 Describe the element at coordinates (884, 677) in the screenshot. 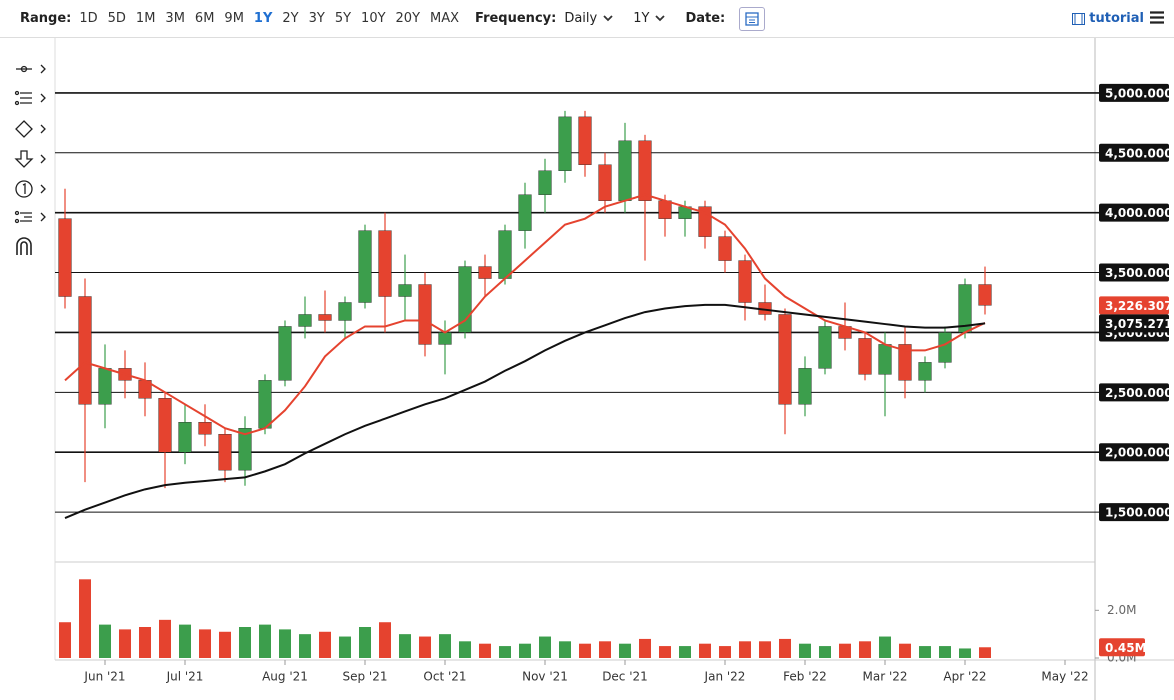

I see `x-tick-label: Mar '22` at that location.